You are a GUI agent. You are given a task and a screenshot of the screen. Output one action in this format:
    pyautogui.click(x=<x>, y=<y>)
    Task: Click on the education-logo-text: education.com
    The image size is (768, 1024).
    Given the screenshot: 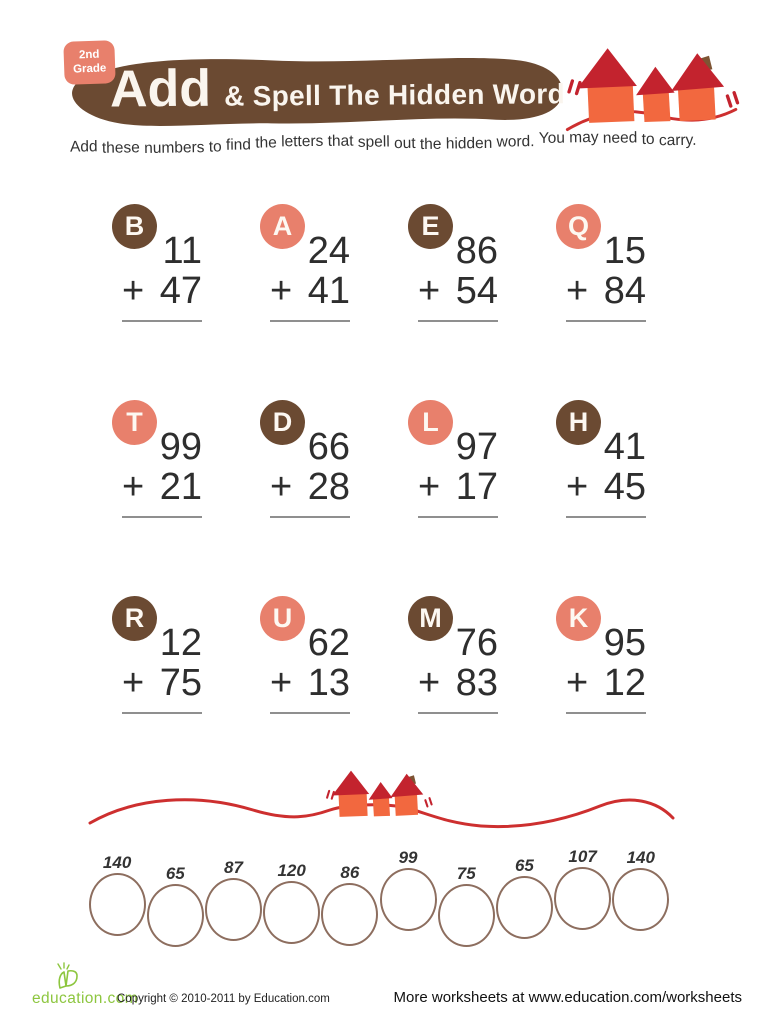 What is the action you would take?
    pyautogui.click(x=85, y=998)
    